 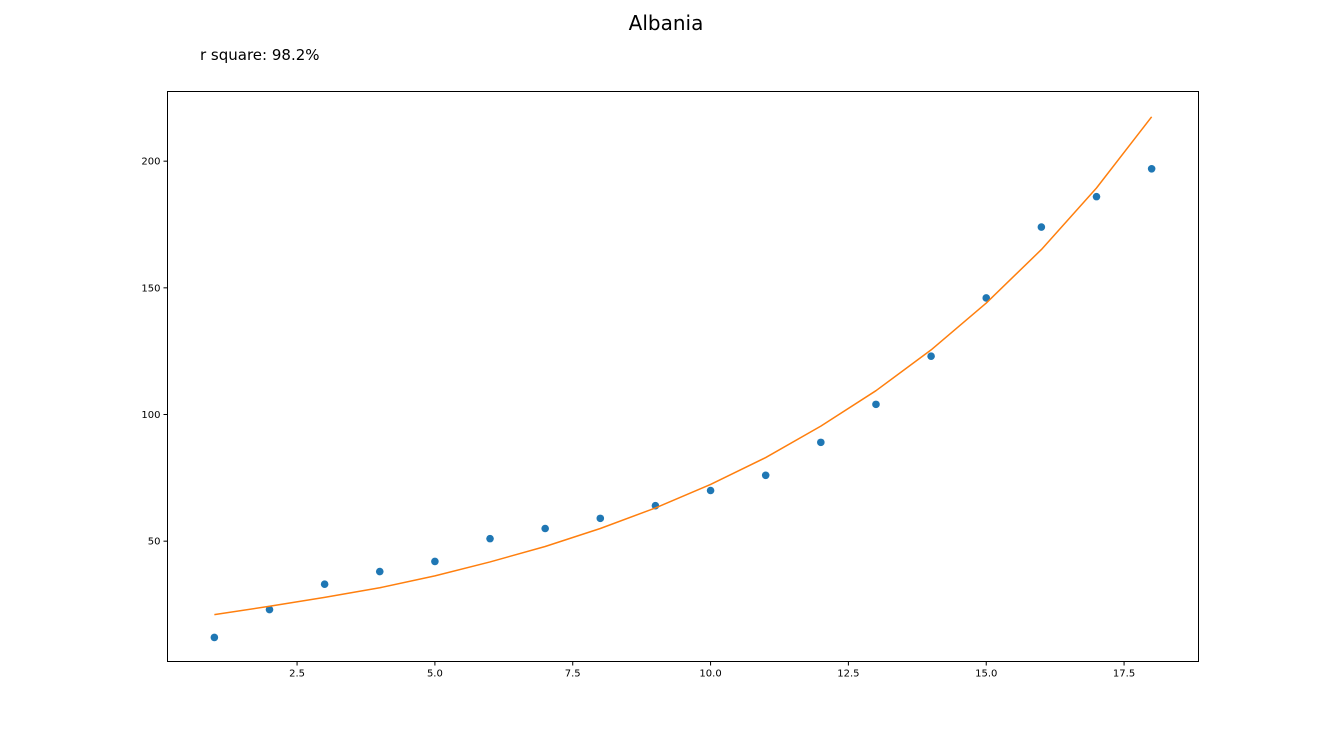 I want to click on x-tick-label: 17.5, so click(x=1124, y=674).